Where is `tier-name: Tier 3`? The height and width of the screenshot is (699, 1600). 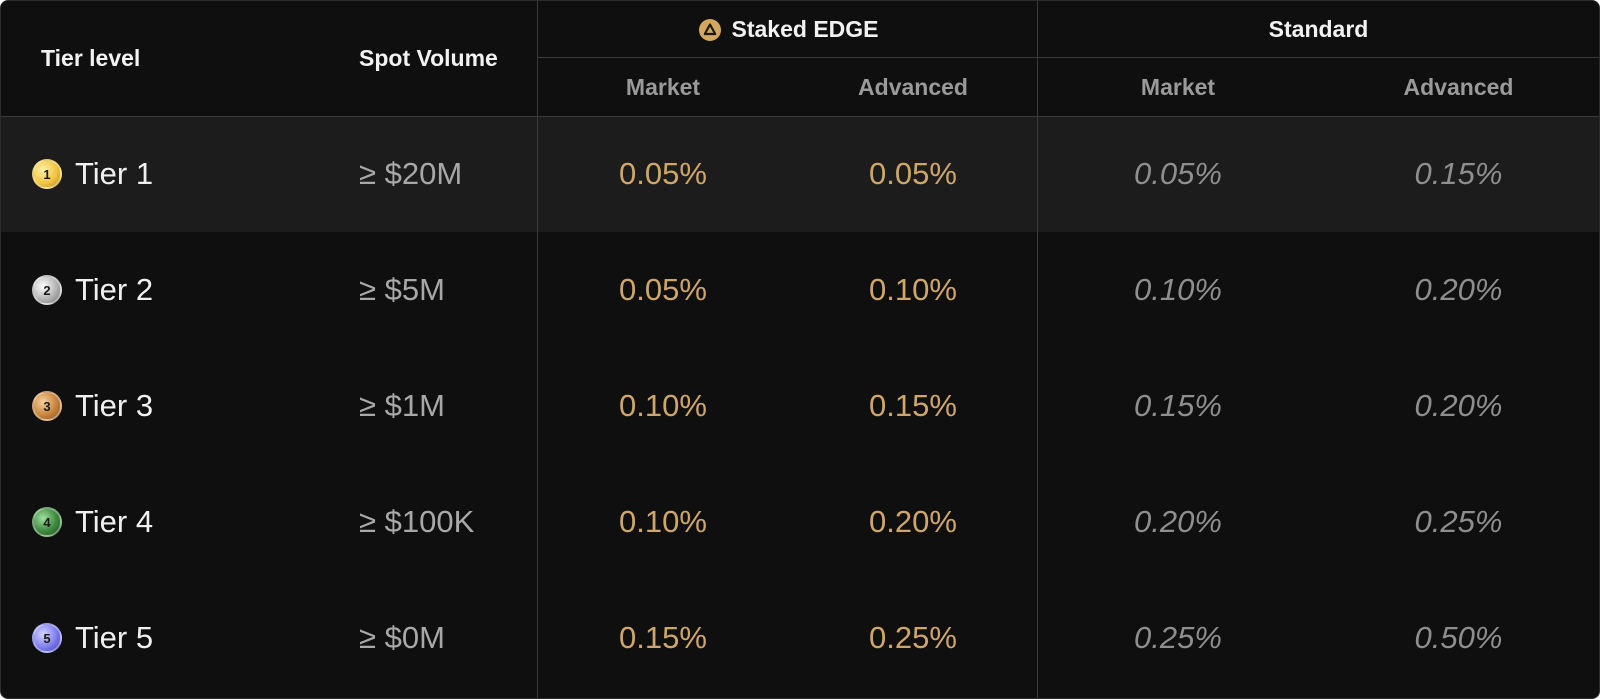 tier-name: Tier 3 is located at coordinates (114, 405).